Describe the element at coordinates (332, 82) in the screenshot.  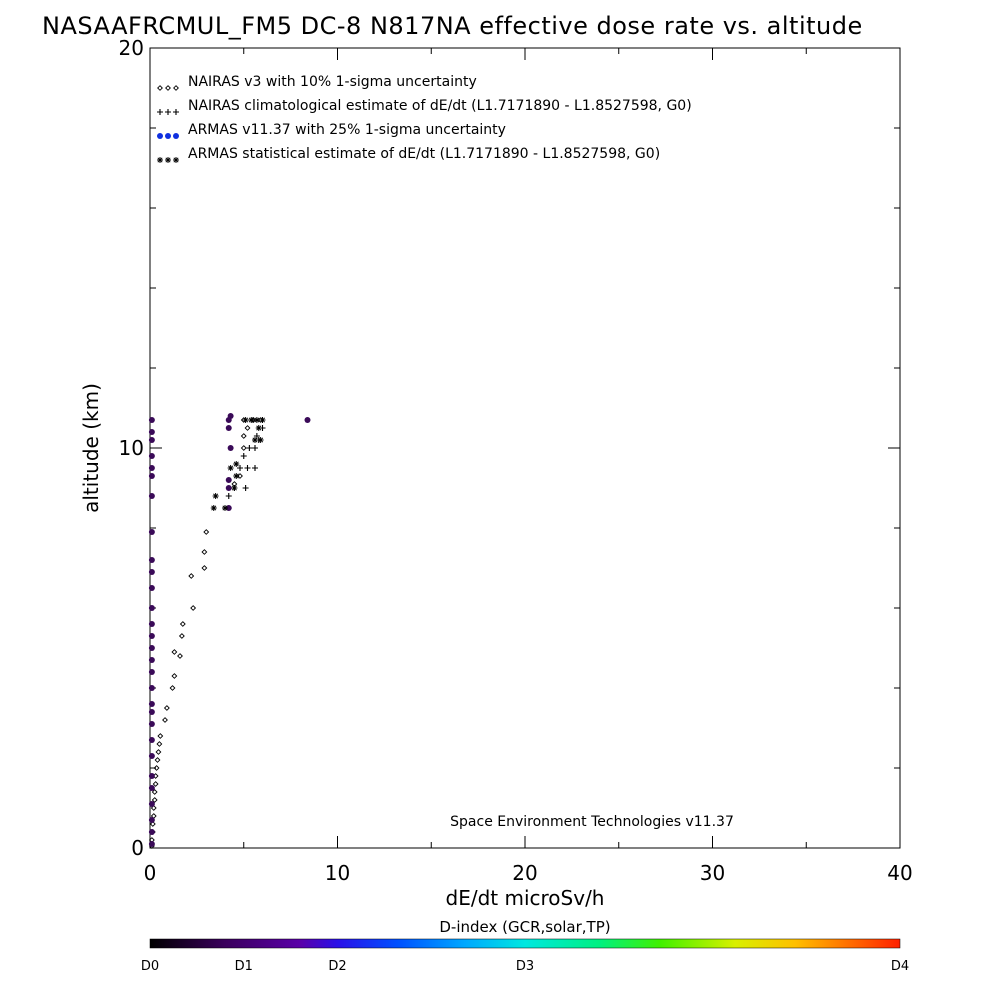
I see `legend-label: NAIRAS v3 with 10% 1-sigma uncertainty` at that location.